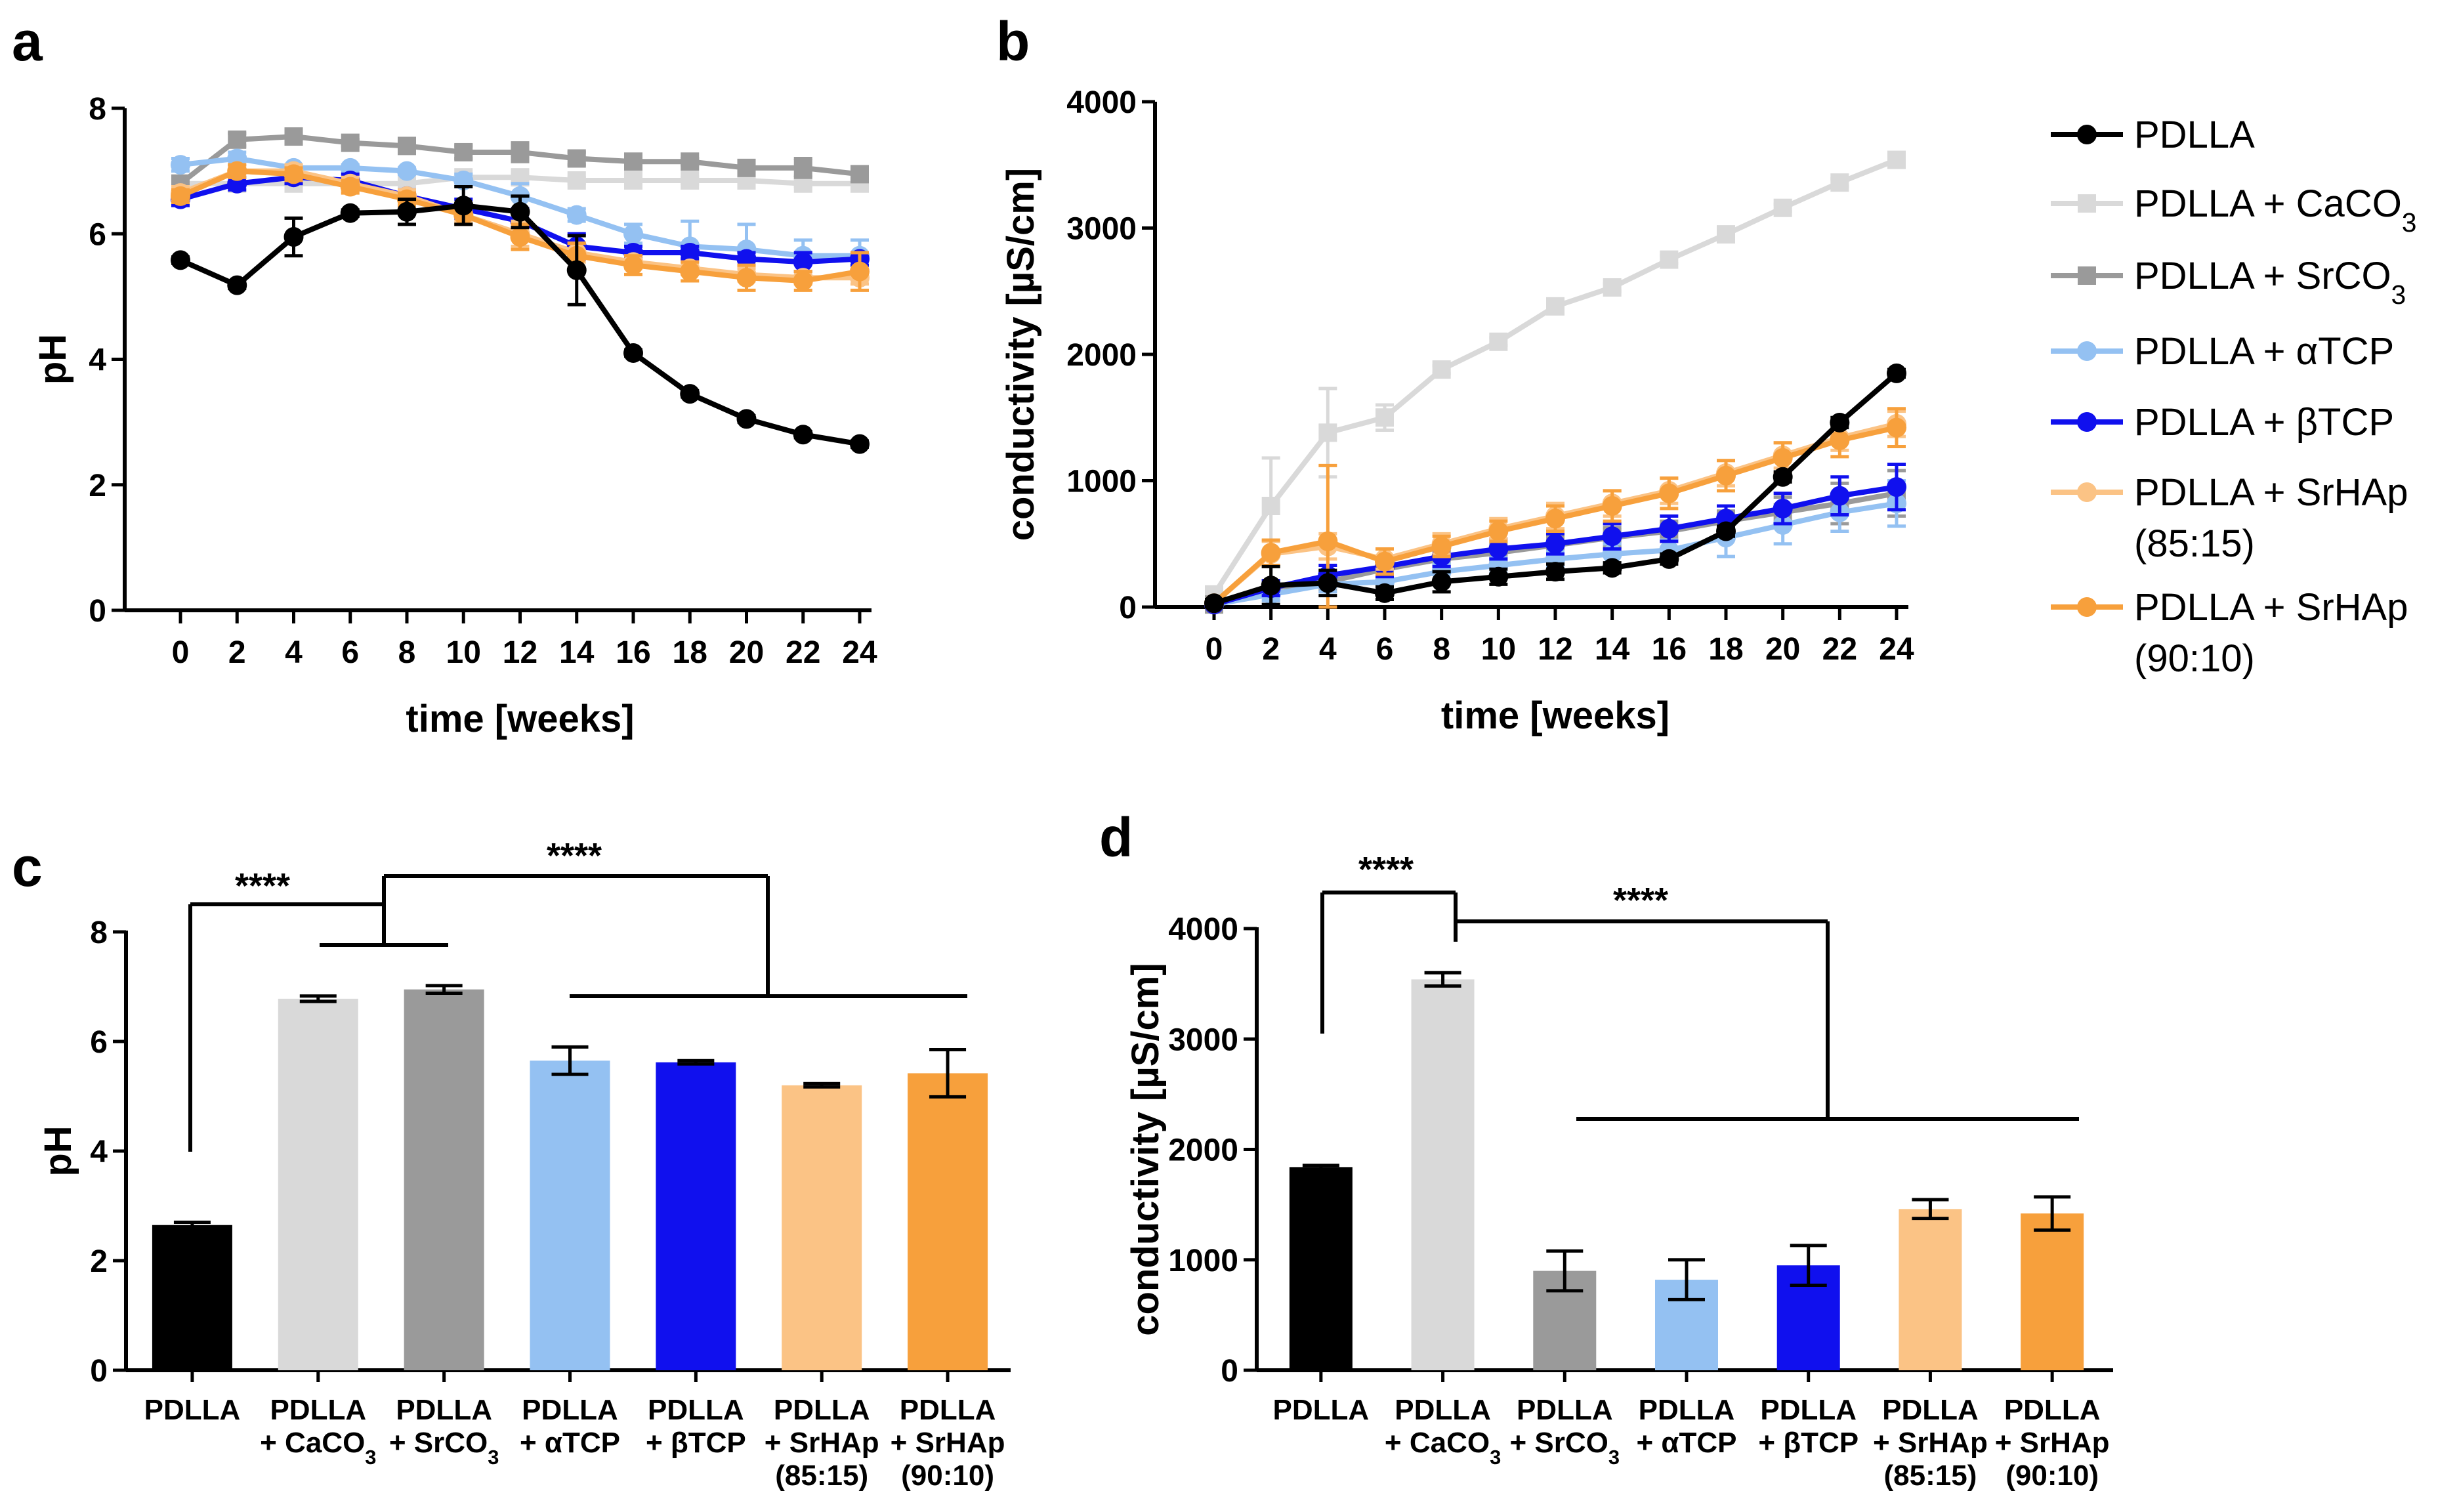  What do you see at coordinates (58, 1150) in the screenshot?
I see `y-axis-label: pH` at bounding box center [58, 1150].